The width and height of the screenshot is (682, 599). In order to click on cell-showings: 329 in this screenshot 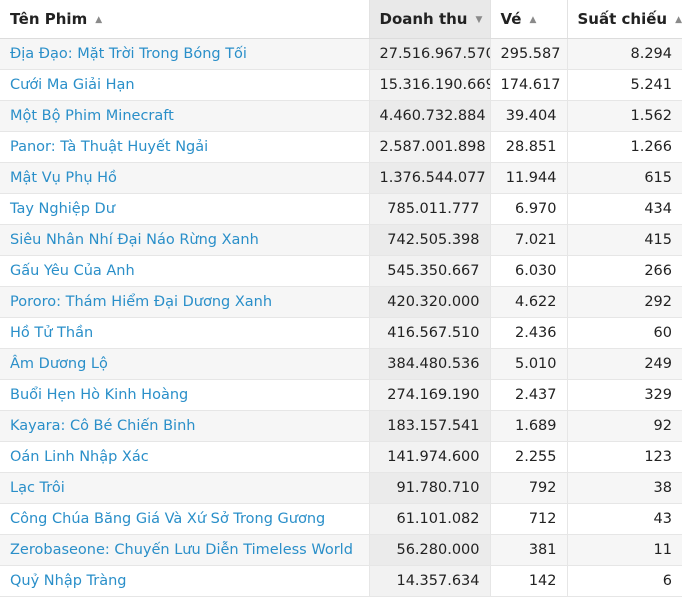, I will do `click(624, 395)`.